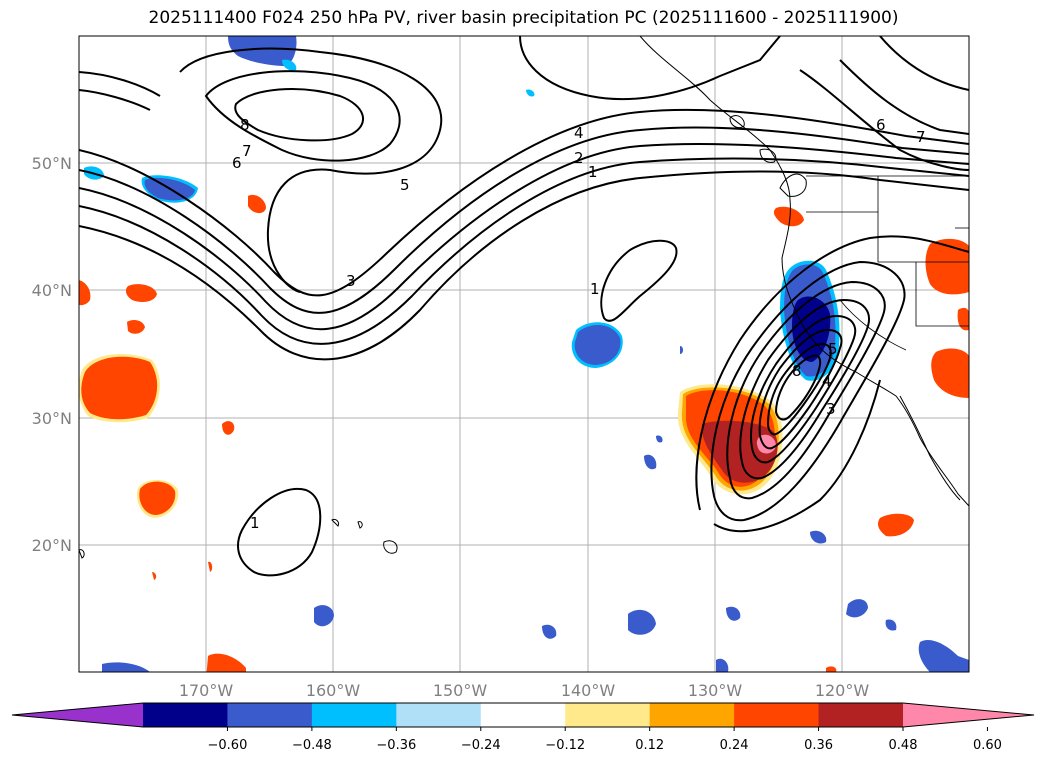  What do you see at coordinates (827, 381) in the screenshot?
I see `clabel-4-trough: 4` at bounding box center [827, 381].